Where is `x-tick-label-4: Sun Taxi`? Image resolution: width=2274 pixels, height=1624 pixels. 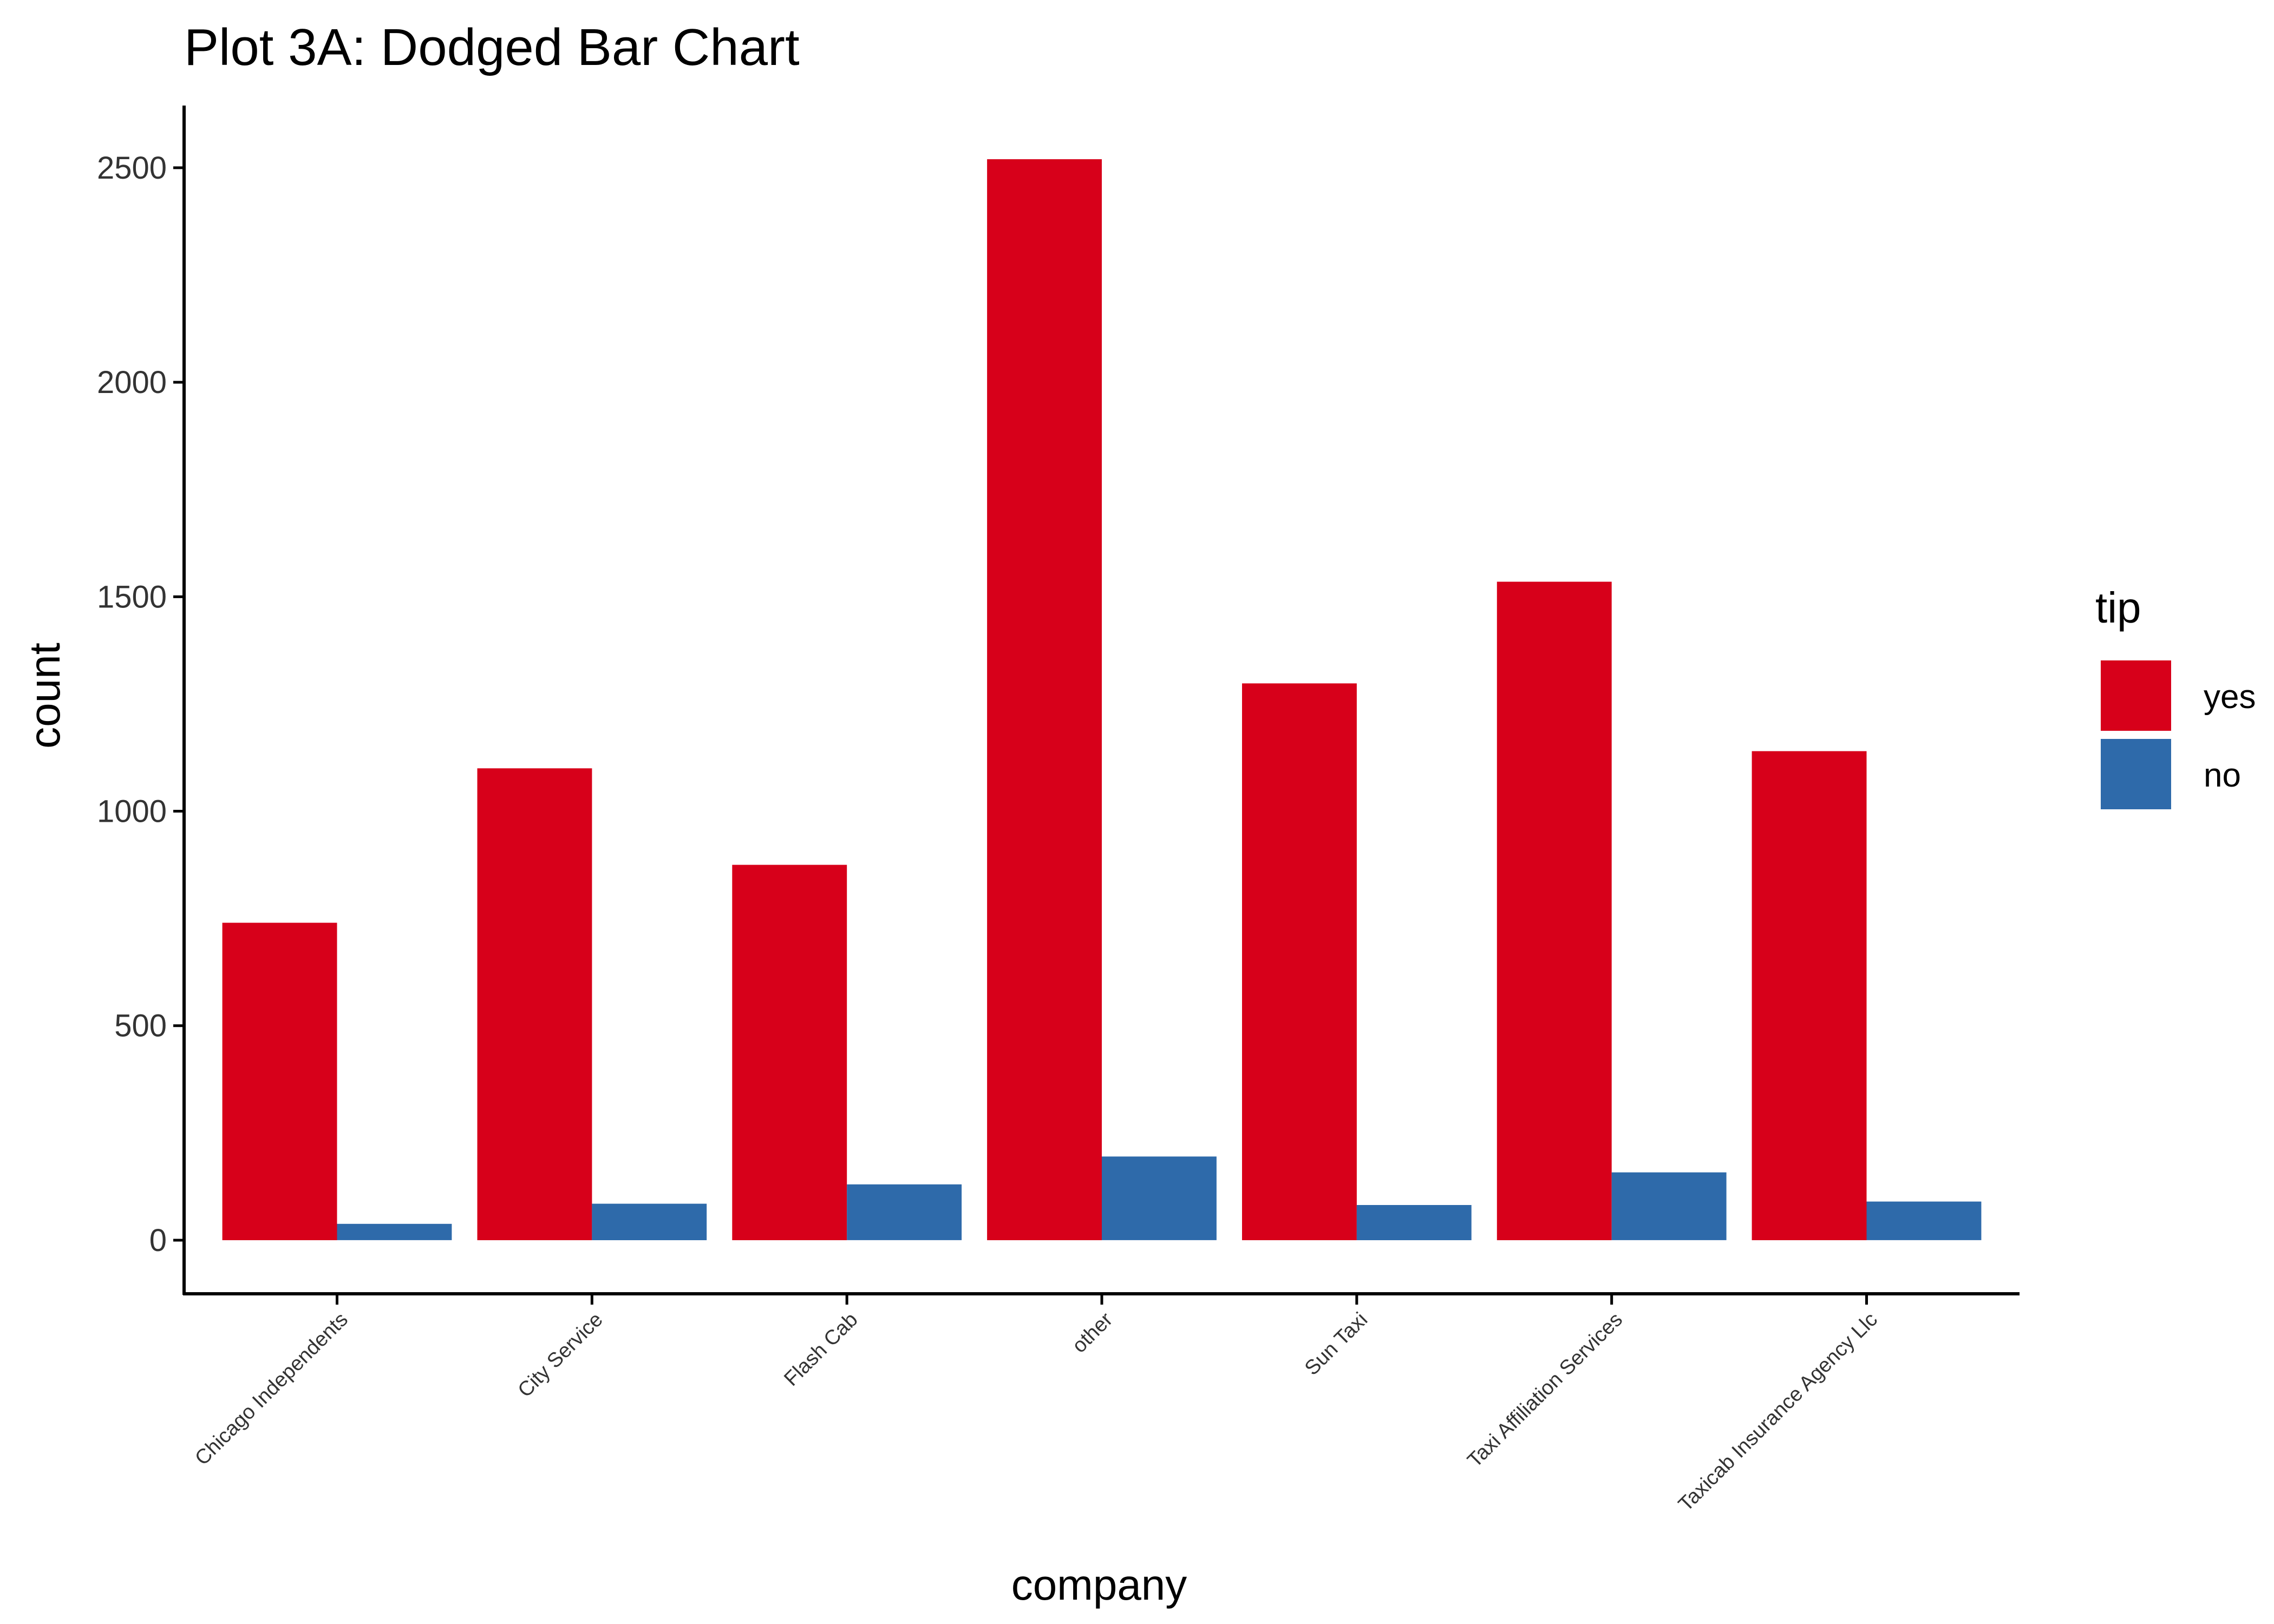
x-tick-label-4: Sun Taxi is located at coordinates (1336, 1344).